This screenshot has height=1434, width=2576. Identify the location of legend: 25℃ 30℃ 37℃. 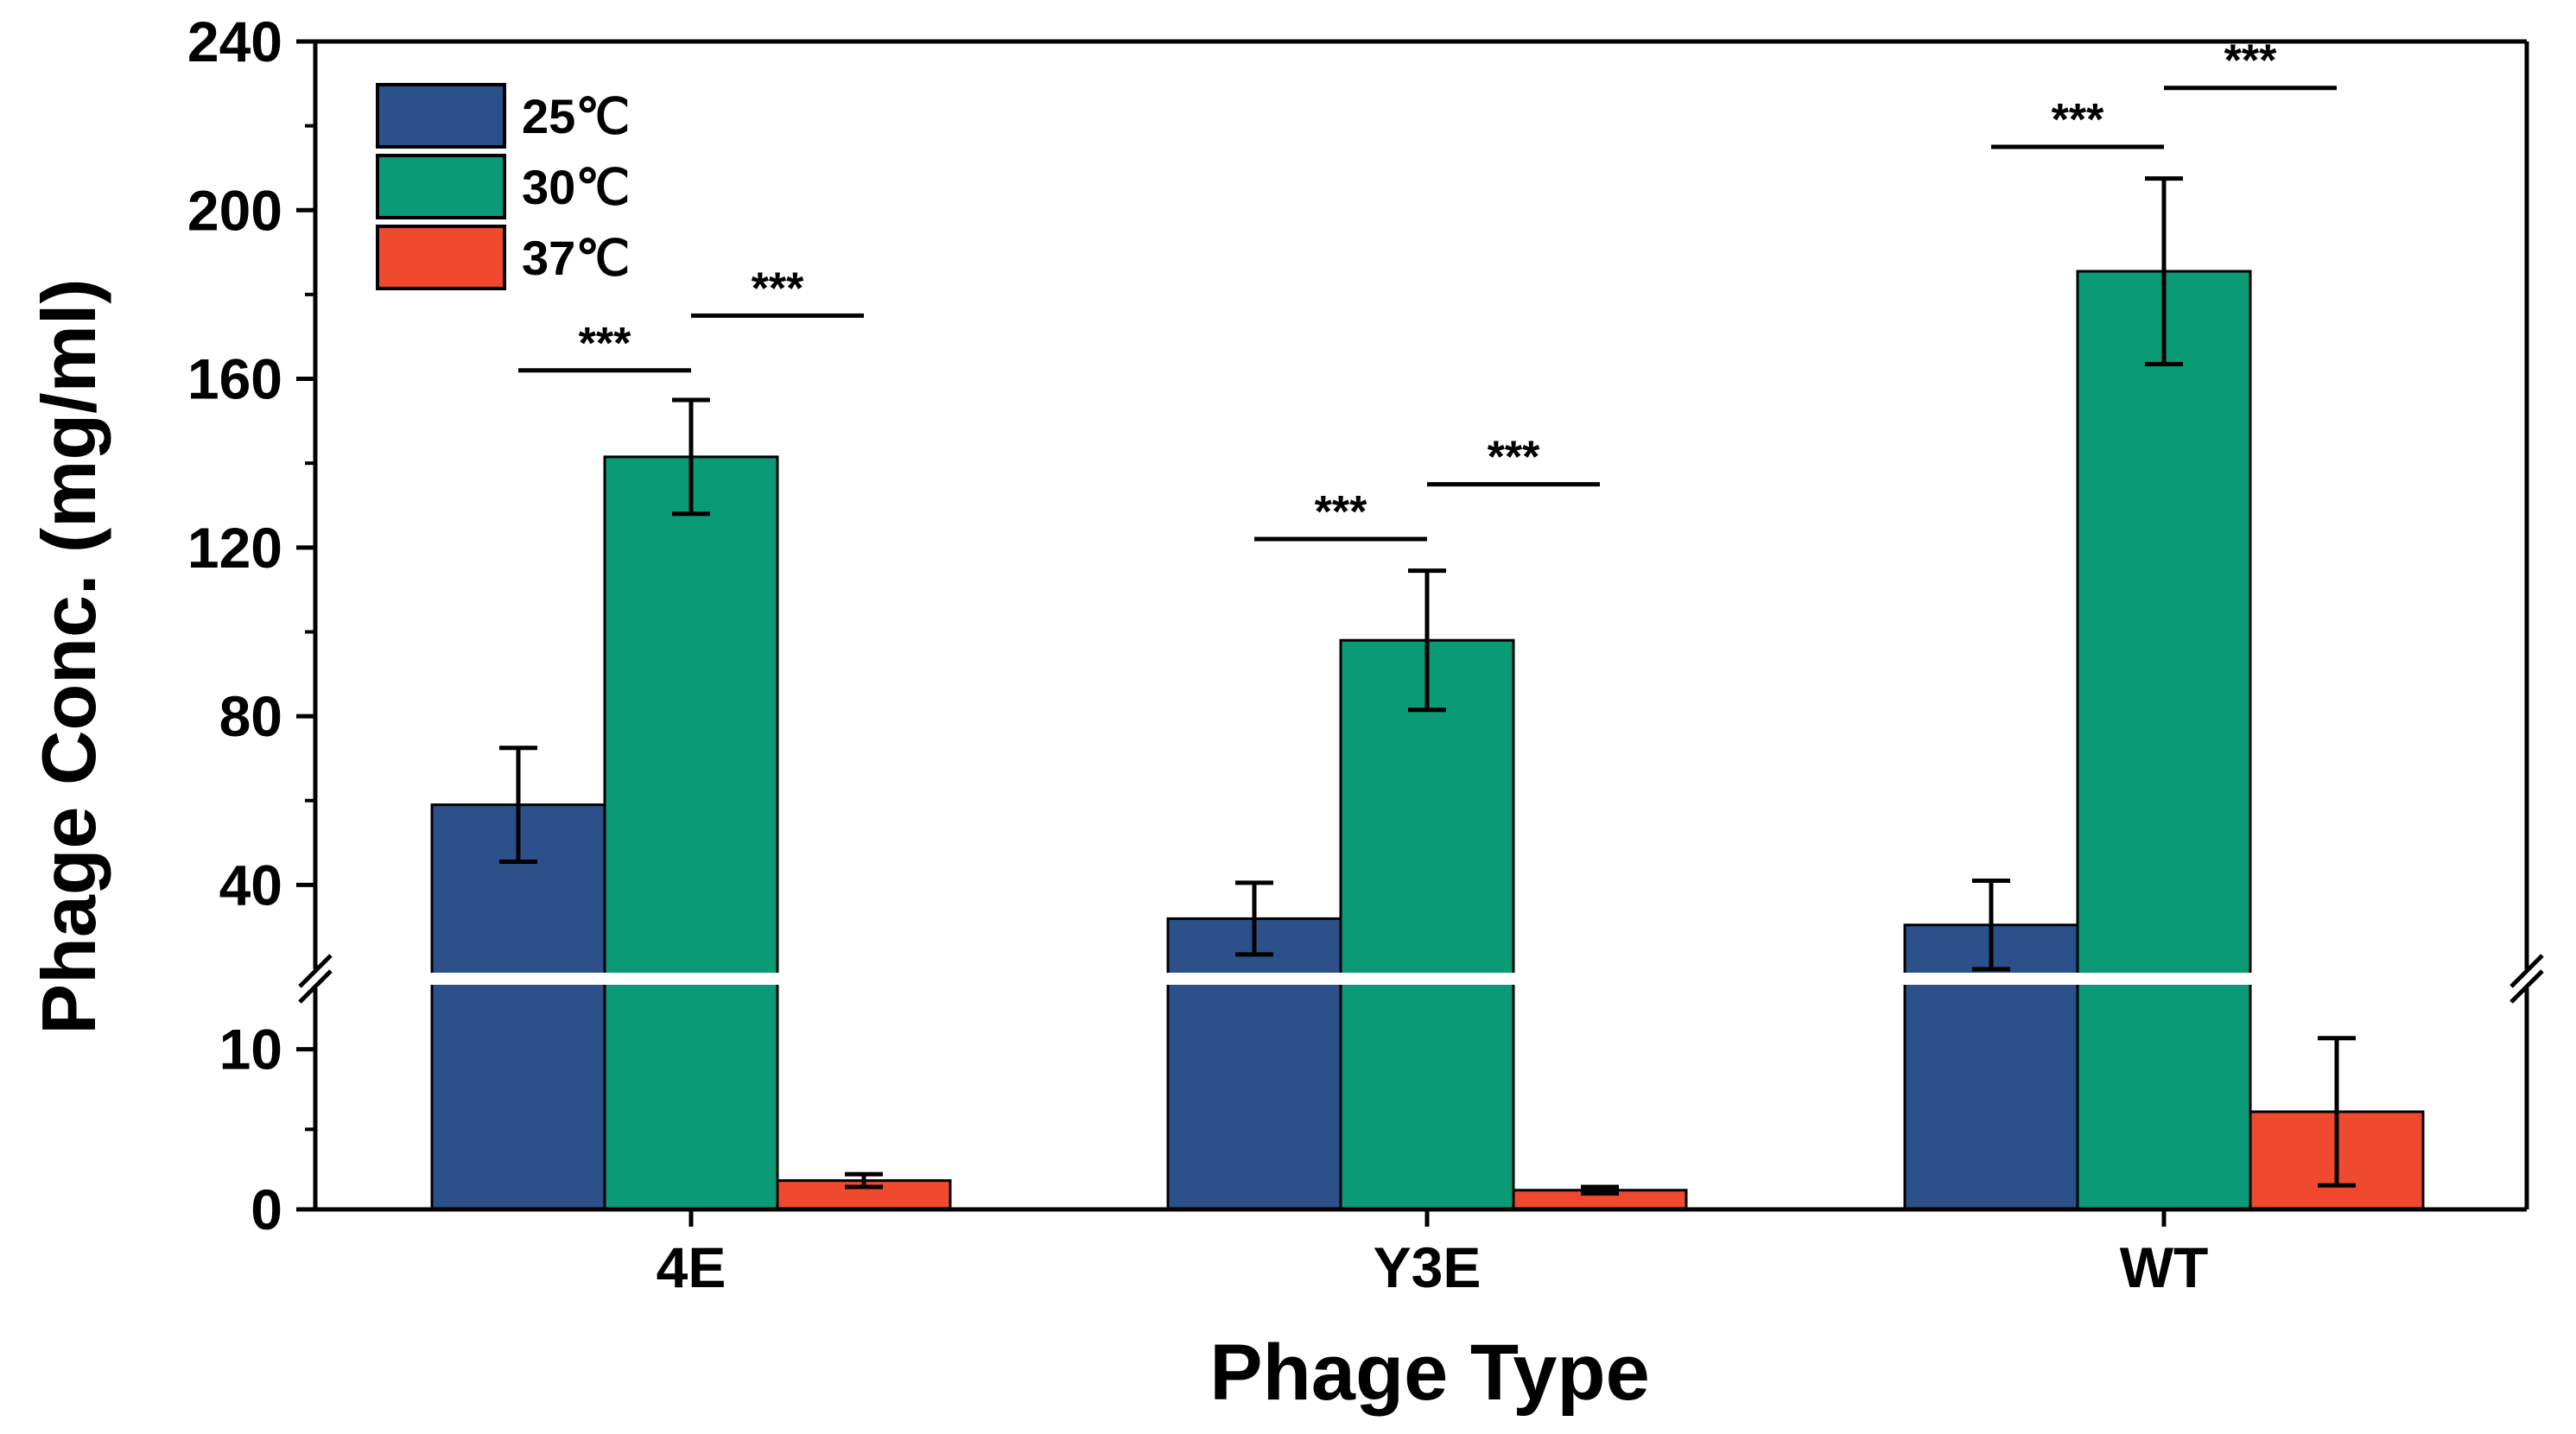
(503, 186).